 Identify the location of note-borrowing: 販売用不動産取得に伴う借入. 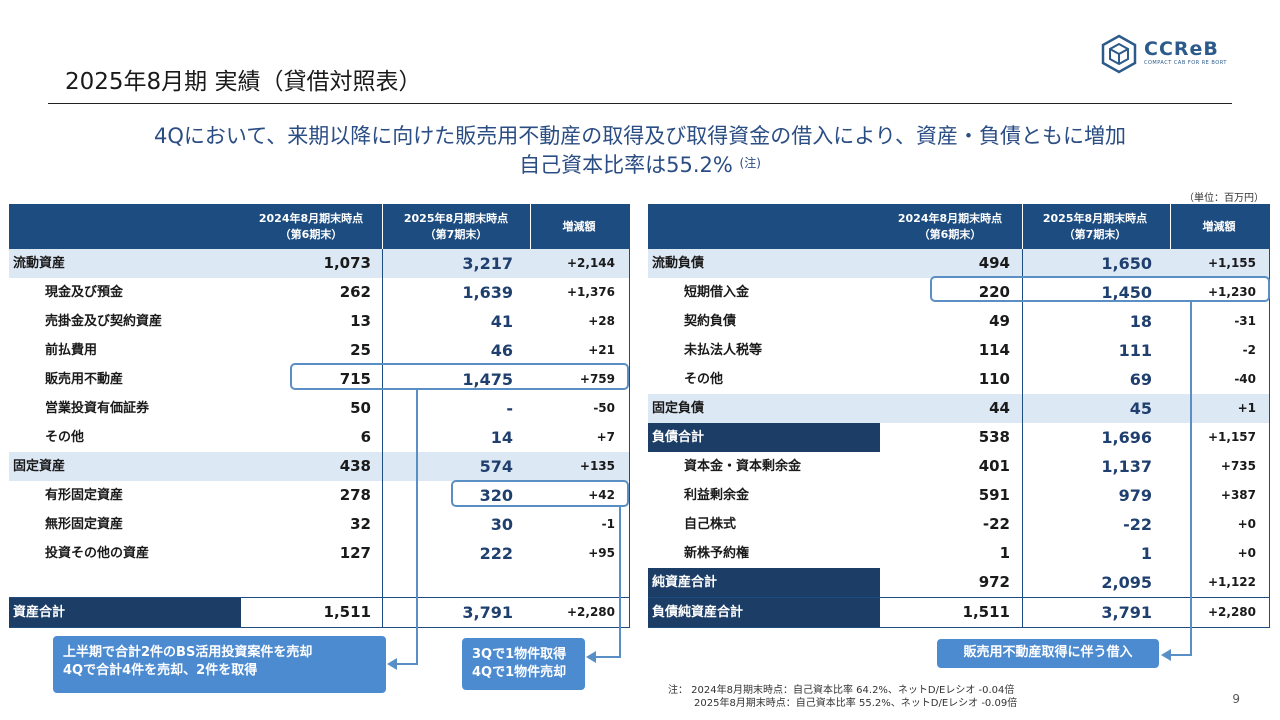
(1048, 653).